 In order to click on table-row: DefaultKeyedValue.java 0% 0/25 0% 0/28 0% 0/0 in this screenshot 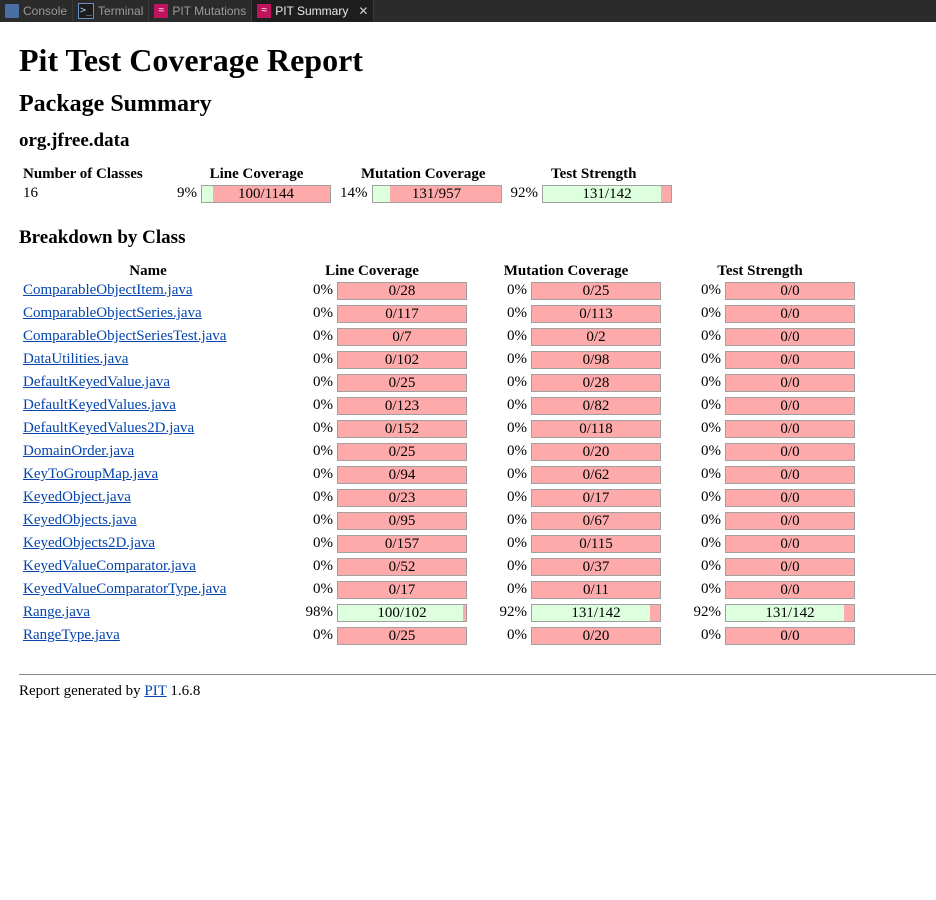, I will do `click(439, 384)`.